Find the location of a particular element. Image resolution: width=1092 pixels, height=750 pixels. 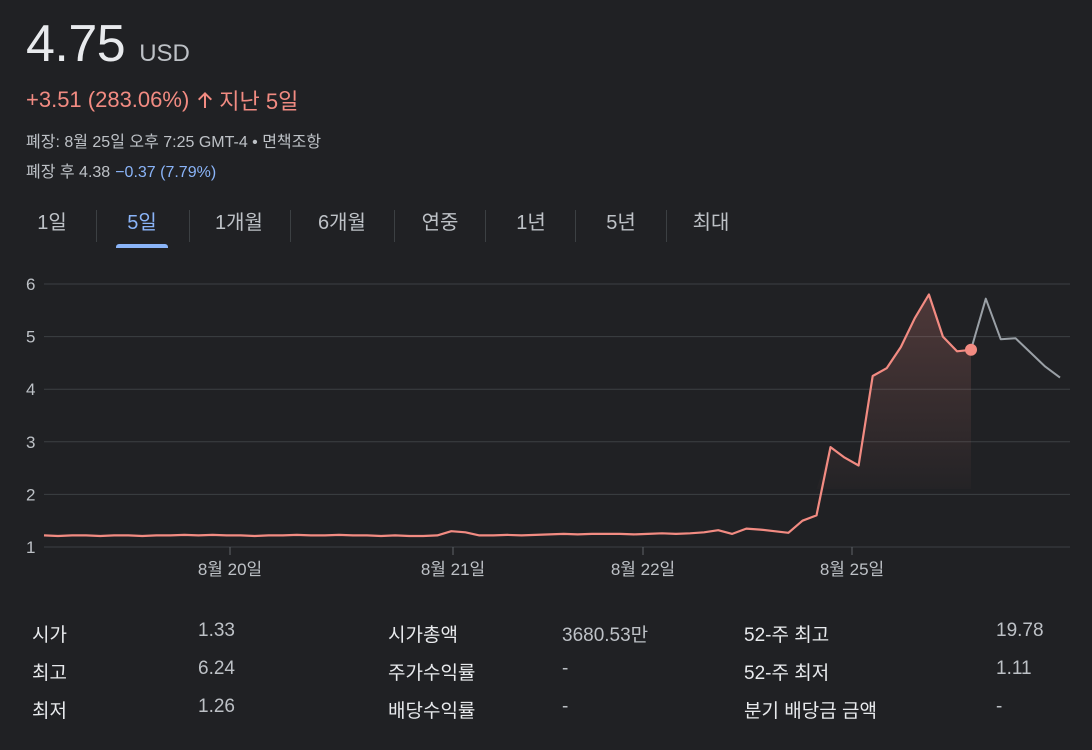

arrow-up-icon is located at coordinates (205, 100).